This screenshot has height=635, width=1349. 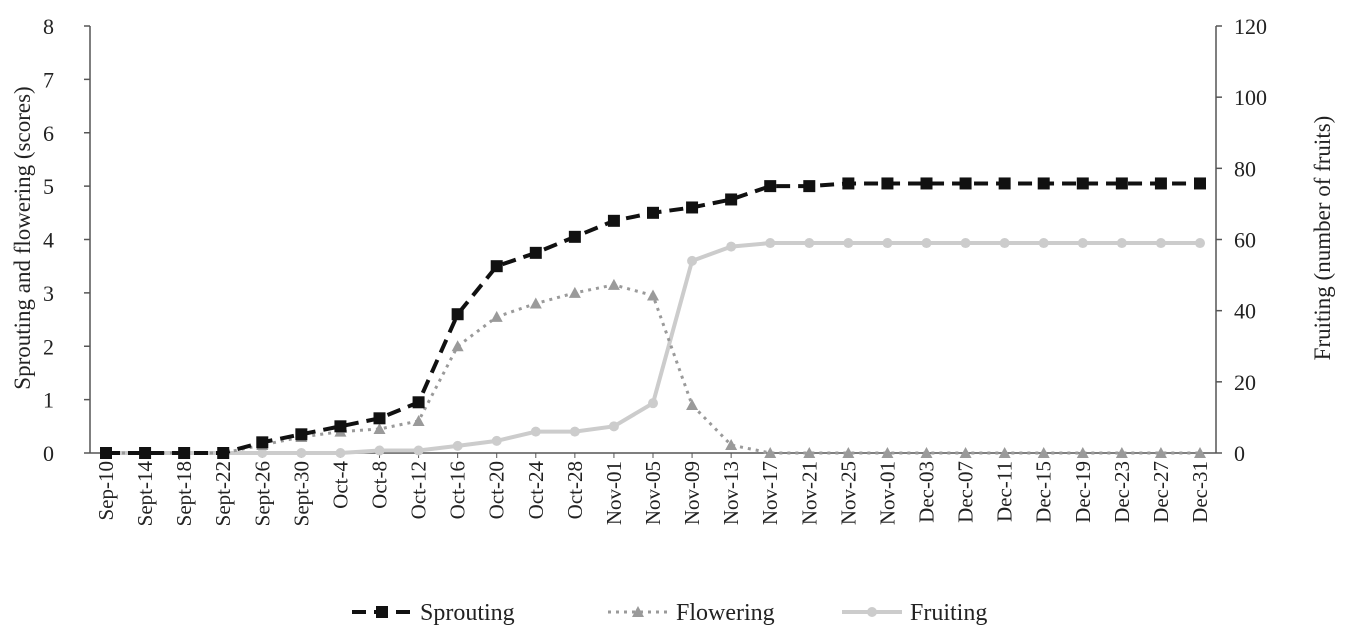 I want to click on x-tick-label: Oct-8, so click(x=380, y=485).